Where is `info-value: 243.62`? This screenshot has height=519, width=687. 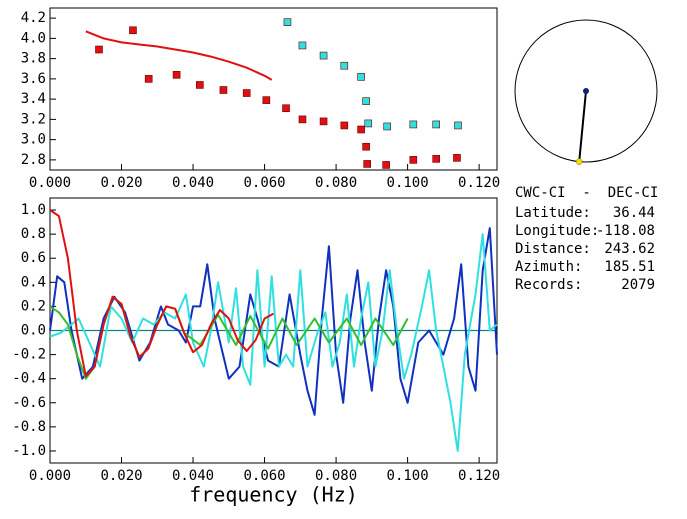
info-value: 243.62 is located at coordinates (629, 249).